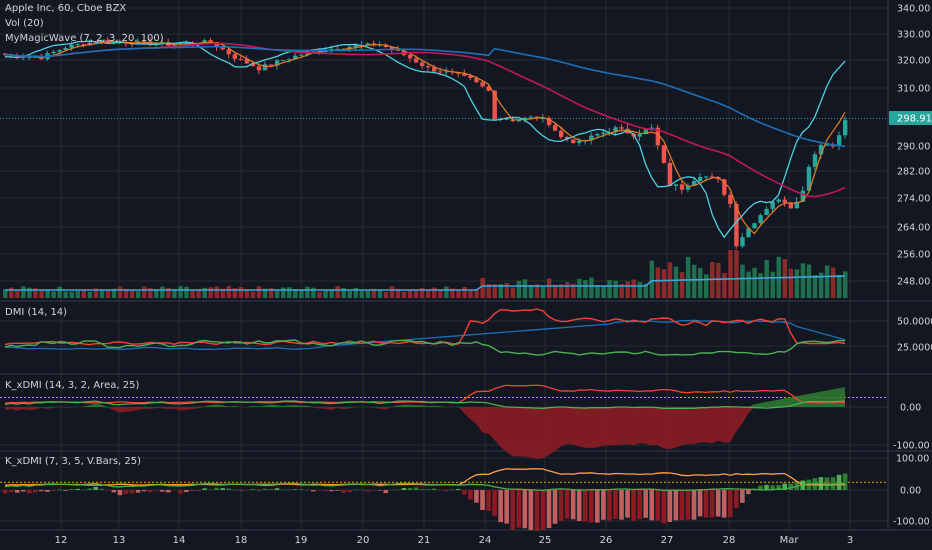 The width and height of the screenshot is (932, 550). I want to click on kx-area-tick: -100.00, so click(911, 446).